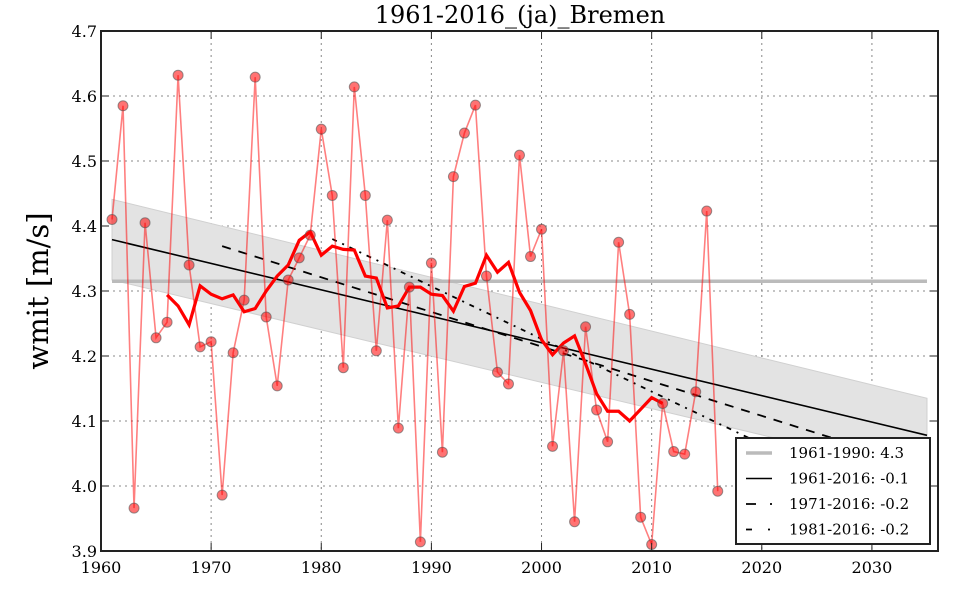 The width and height of the screenshot is (960, 600). Describe the element at coordinates (101, 567) in the screenshot. I see `x-tick-label: 1960` at that location.